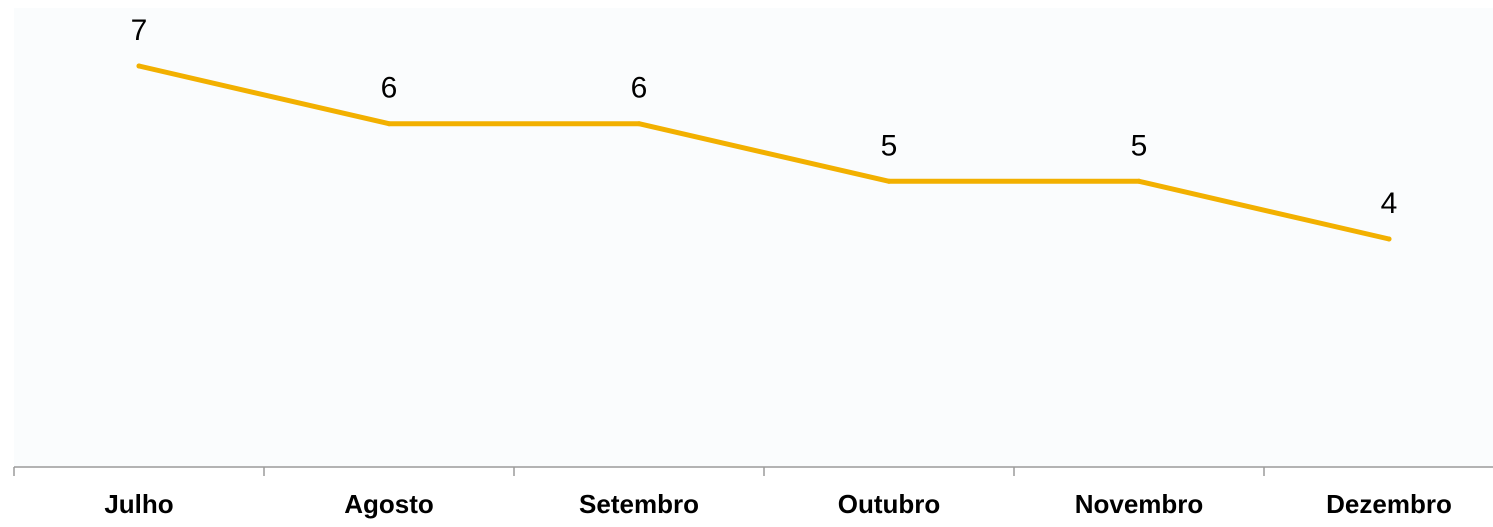  I want to click on x-tick-label: Julho, so click(138, 504).